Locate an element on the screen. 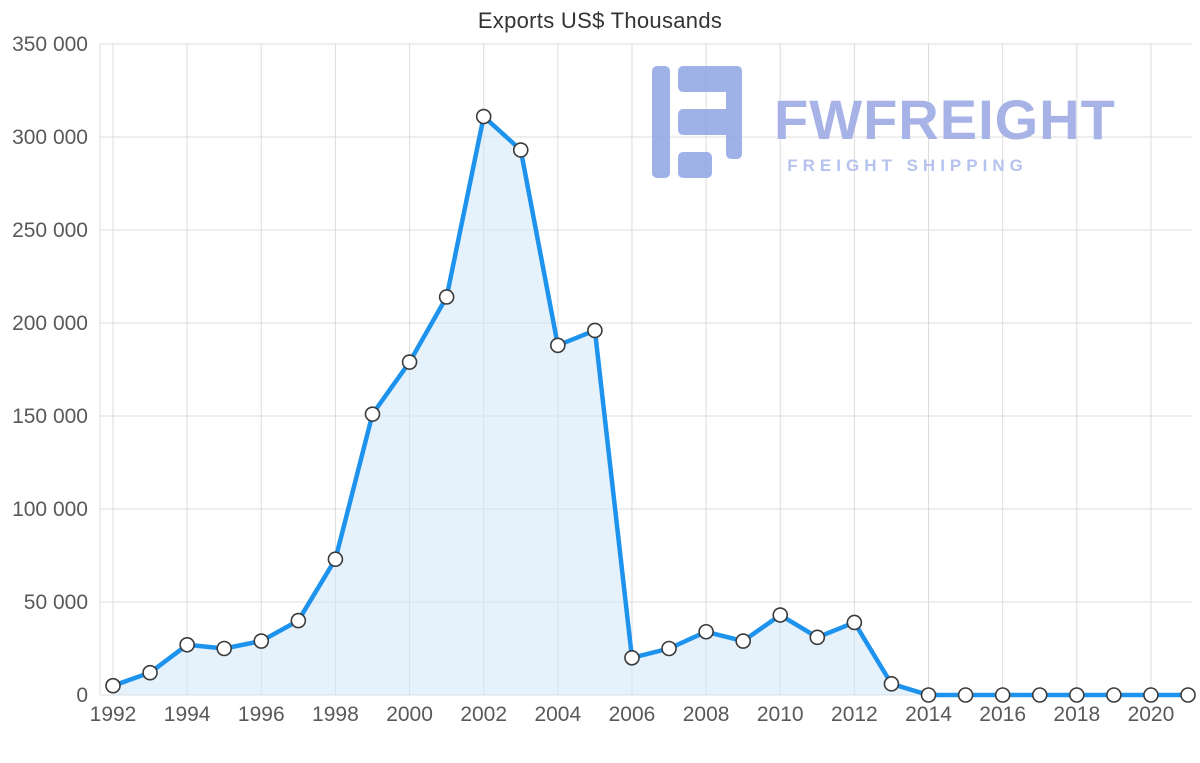 The image size is (1200, 763). svg-text: 2014 is located at coordinates (928, 714).